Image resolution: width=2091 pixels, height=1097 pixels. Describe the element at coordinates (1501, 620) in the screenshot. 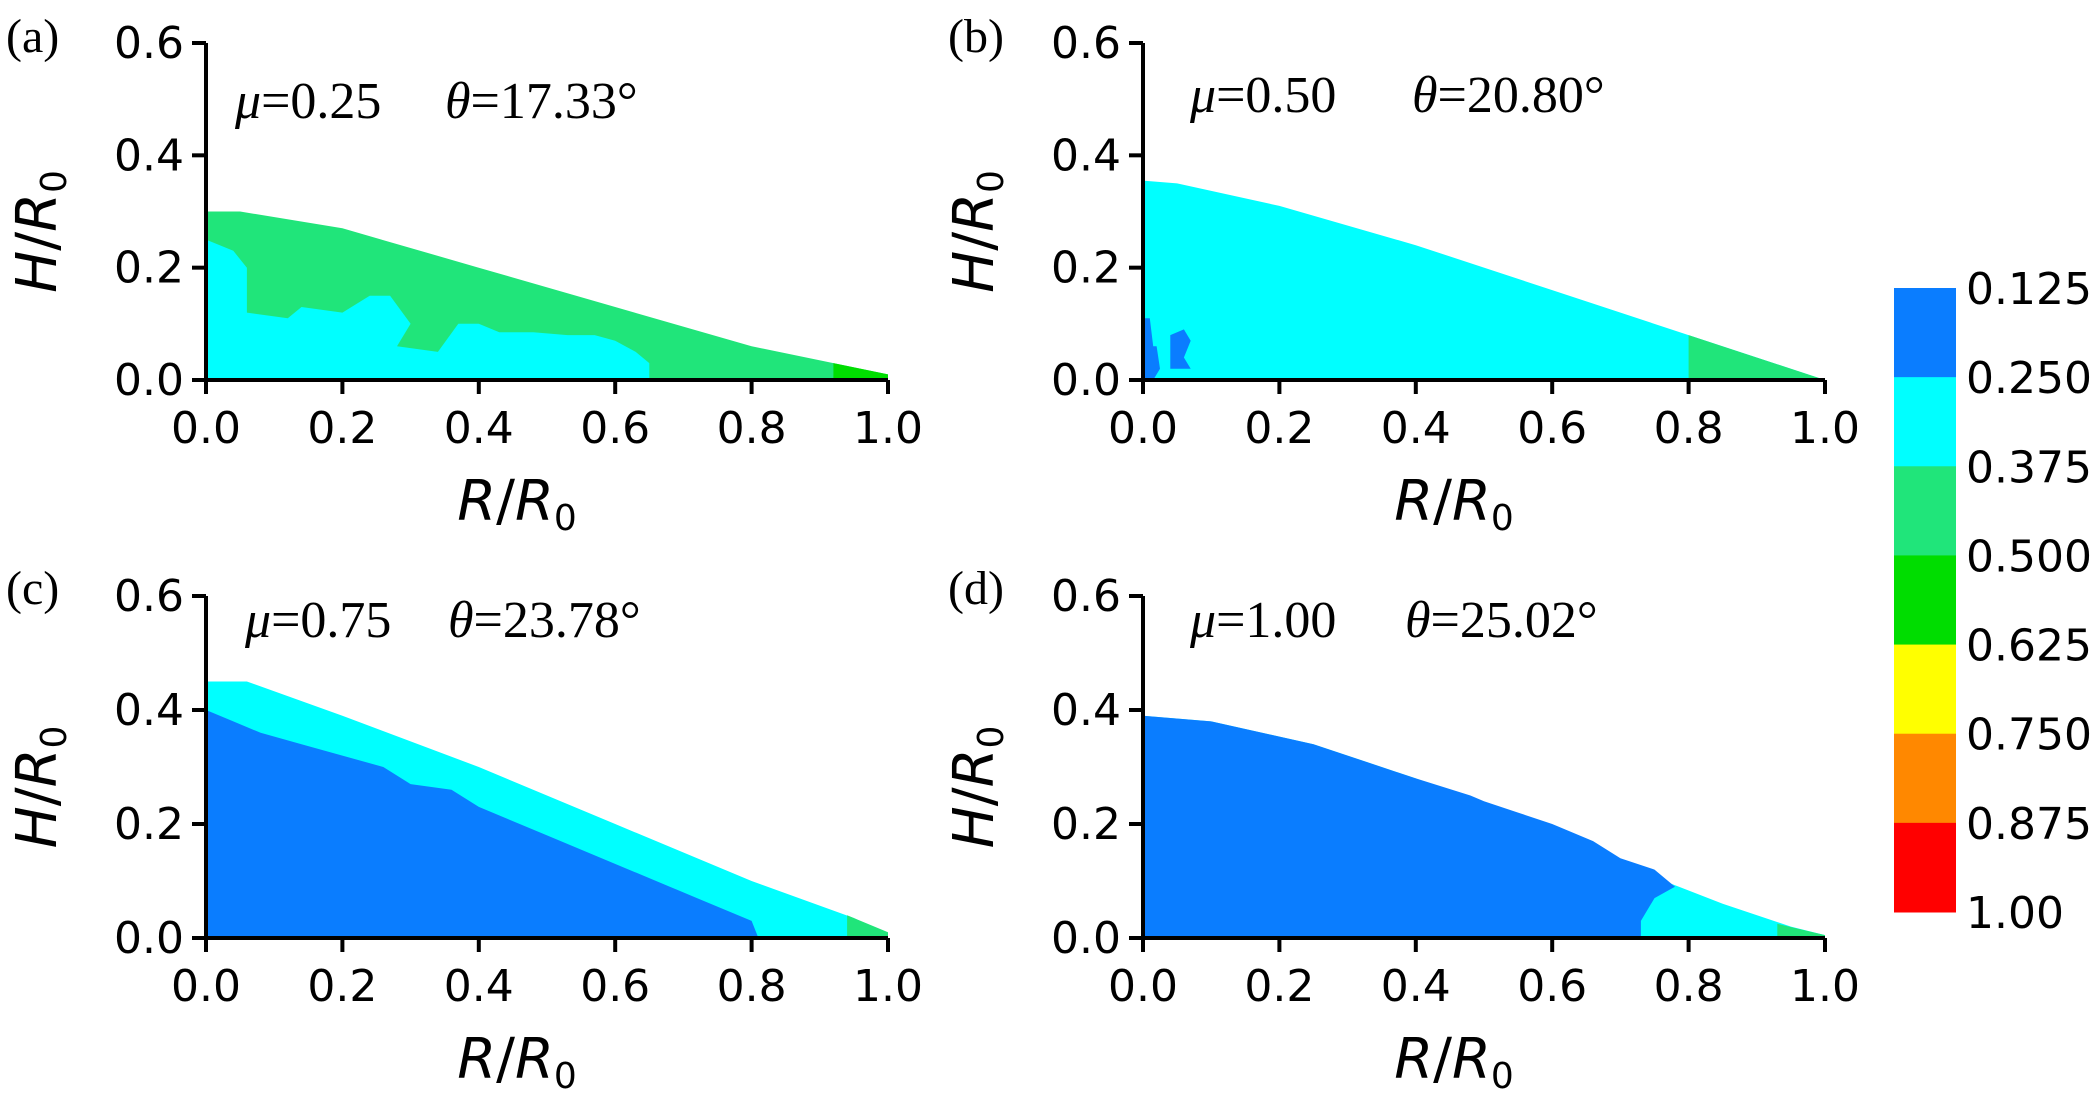

I see `theta-value: θ=25.02°` at that location.